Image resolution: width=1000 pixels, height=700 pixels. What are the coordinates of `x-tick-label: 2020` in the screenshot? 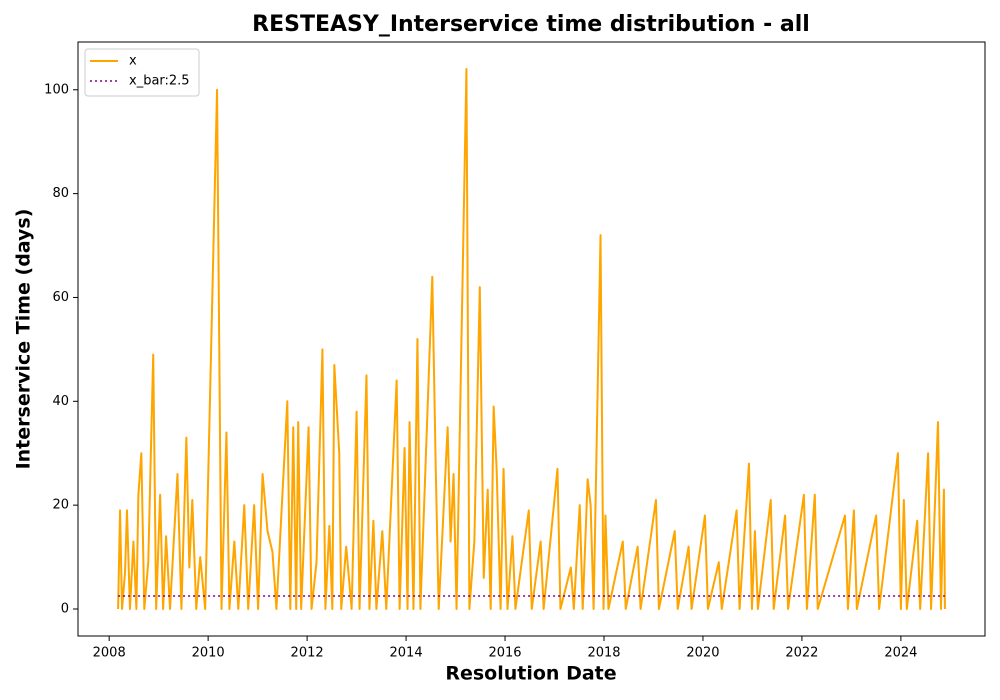 It's located at (702, 653).